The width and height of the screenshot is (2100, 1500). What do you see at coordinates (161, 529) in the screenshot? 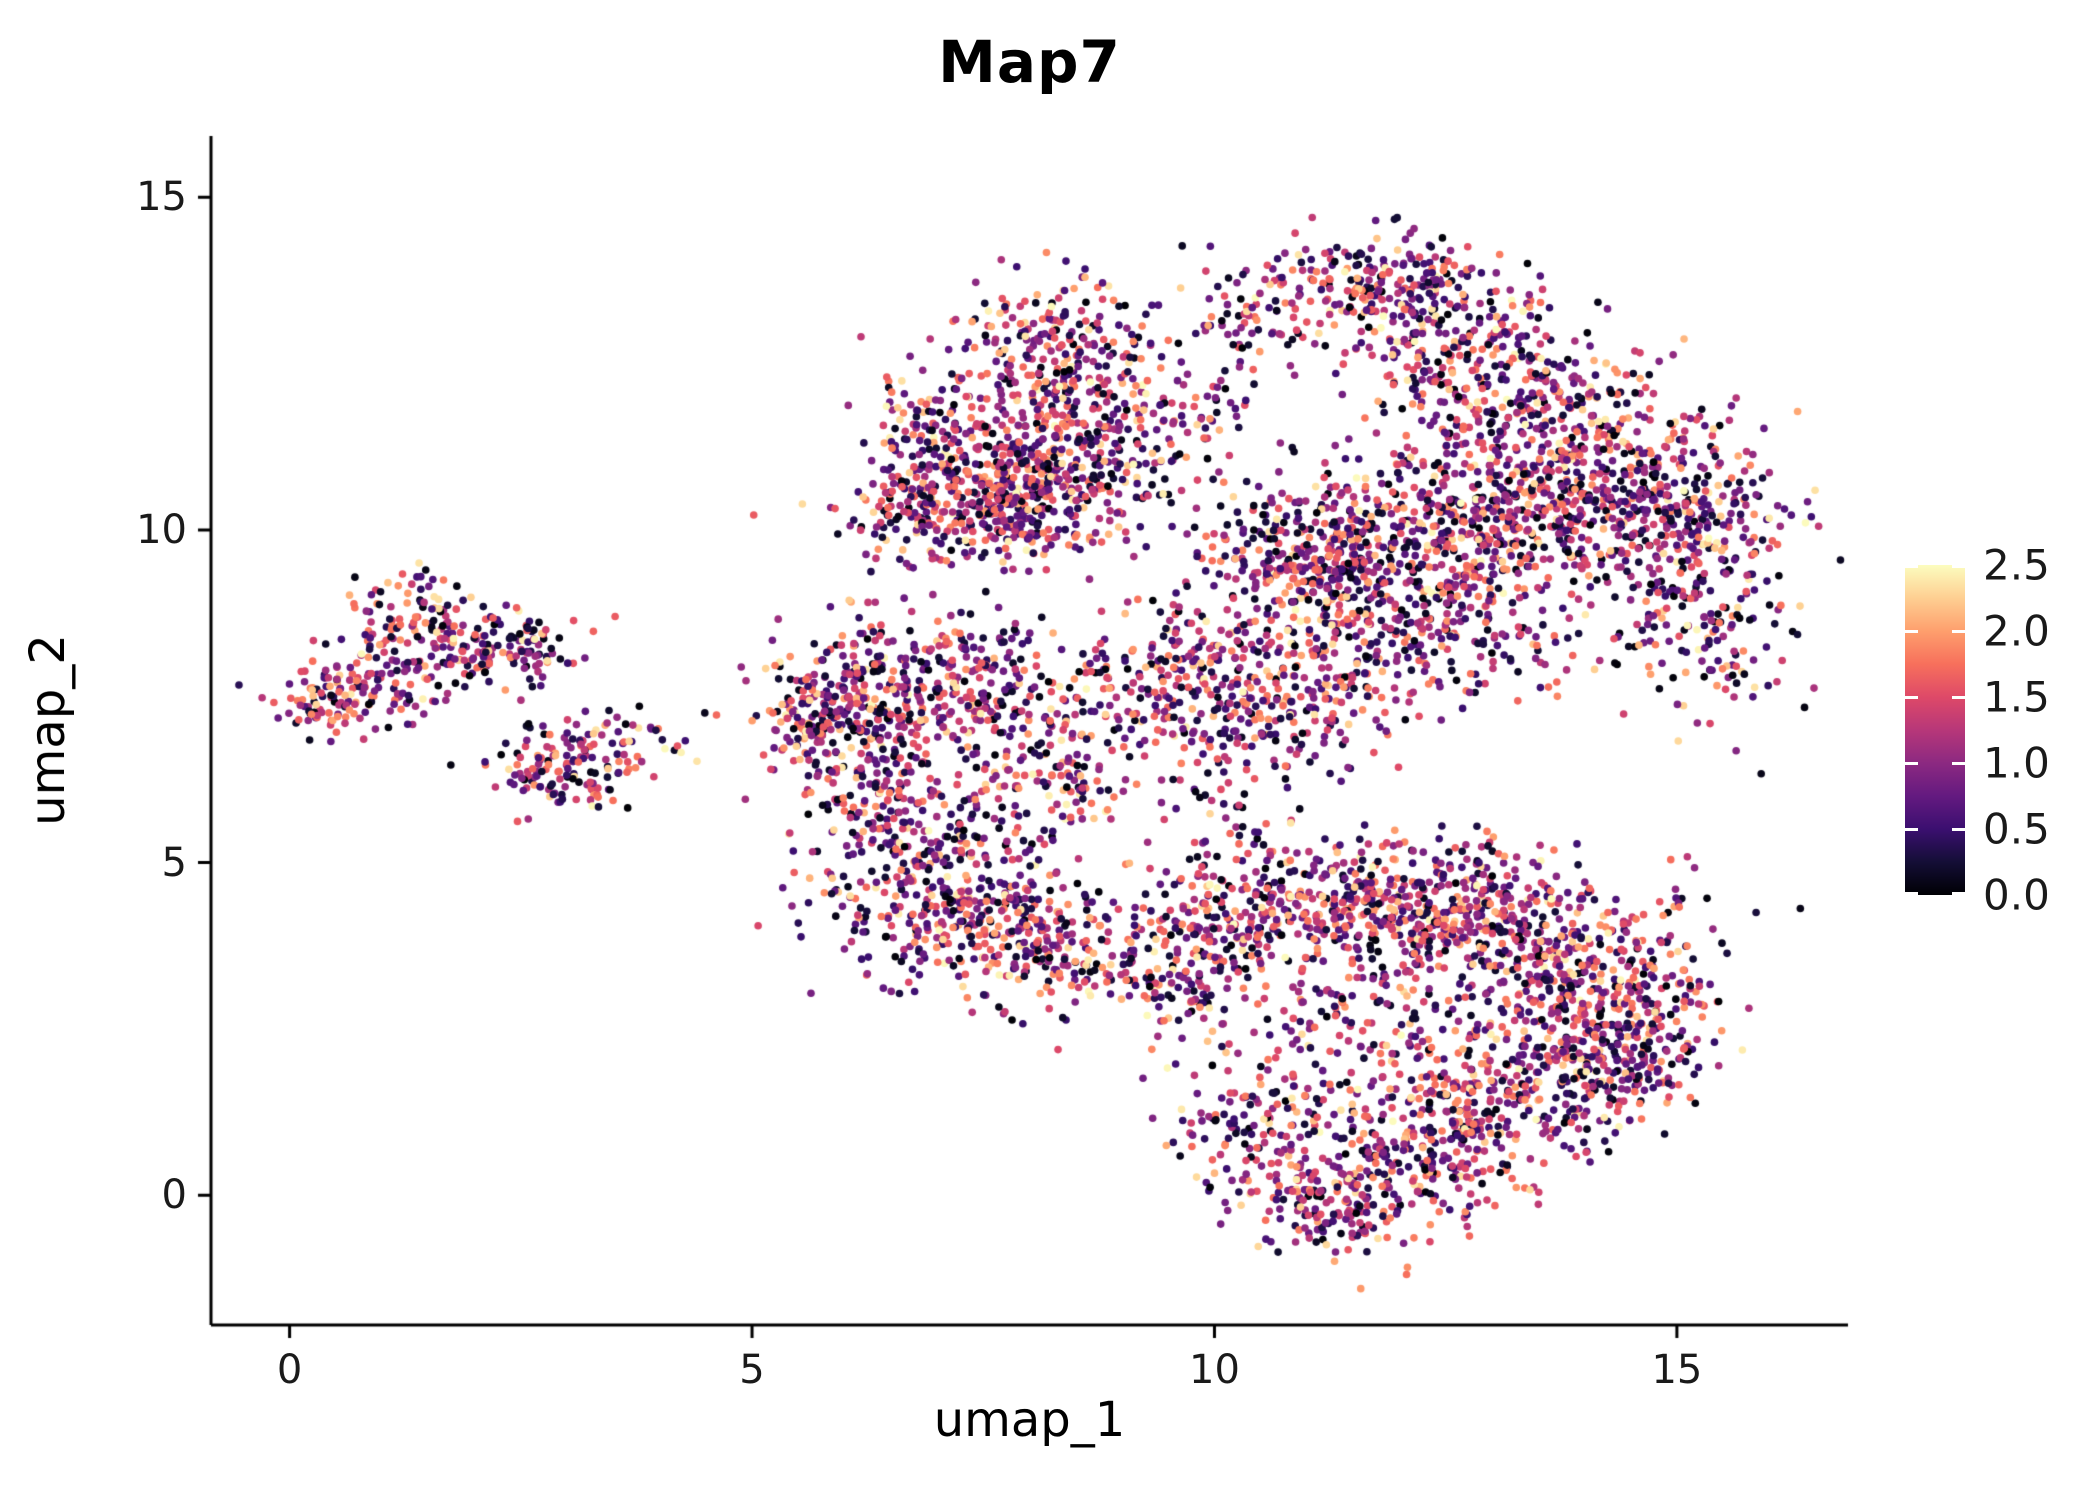
I see `y-tick-label: 10` at bounding box center [161, 529].